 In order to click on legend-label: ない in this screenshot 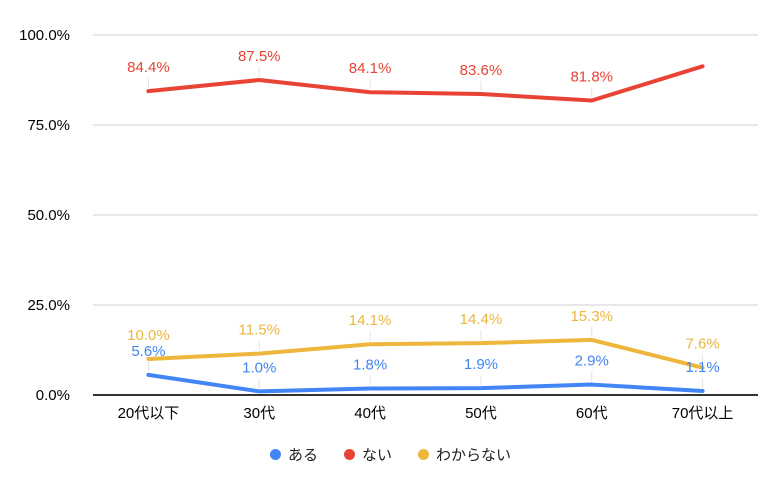, I will do `click(376, 455)`.